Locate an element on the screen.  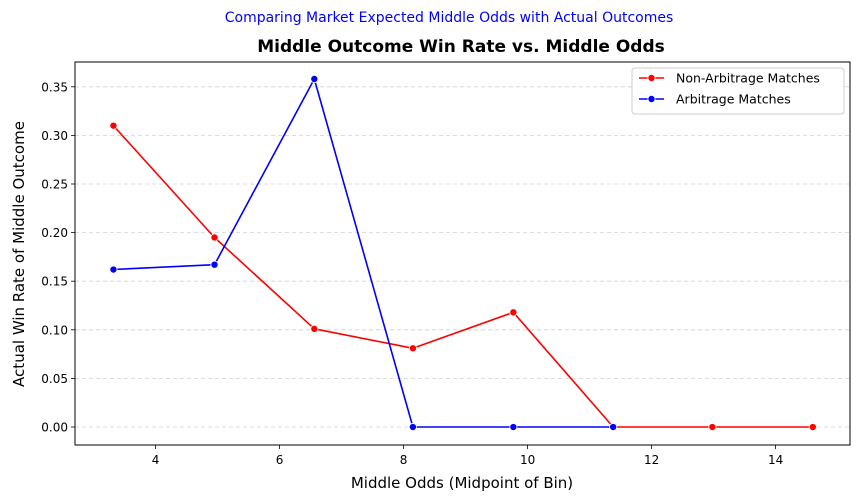
legend: Non-Arbitrage Matches Arbitrage Matches is located at coordinates (738, 91).